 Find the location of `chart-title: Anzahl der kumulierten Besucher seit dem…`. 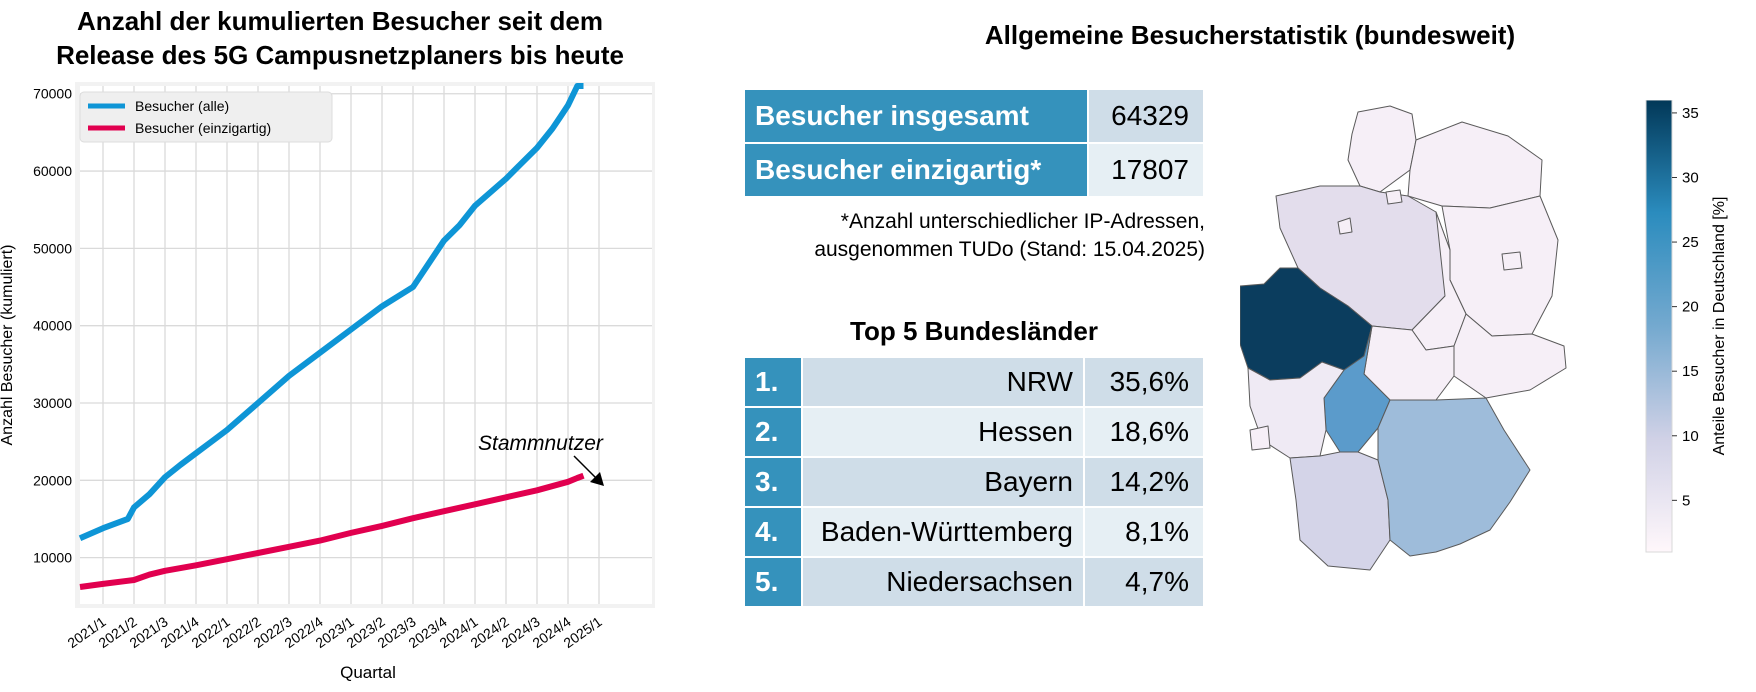

chart-title: Anzahl der kumulierten Besucher seit dem… is located at coordinates (340, 38).